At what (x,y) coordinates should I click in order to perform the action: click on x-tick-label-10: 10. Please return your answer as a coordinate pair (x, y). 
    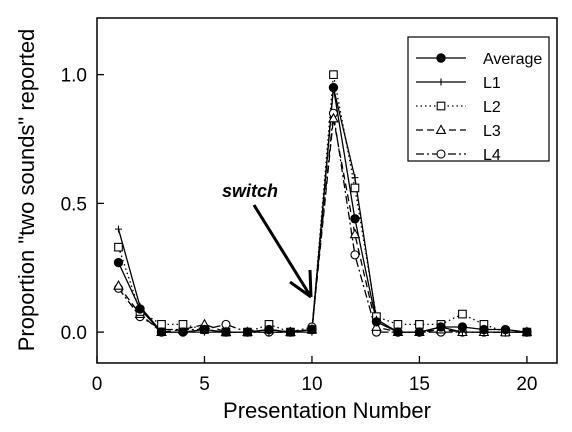
    Looking at the image, I should click on (311, 384).